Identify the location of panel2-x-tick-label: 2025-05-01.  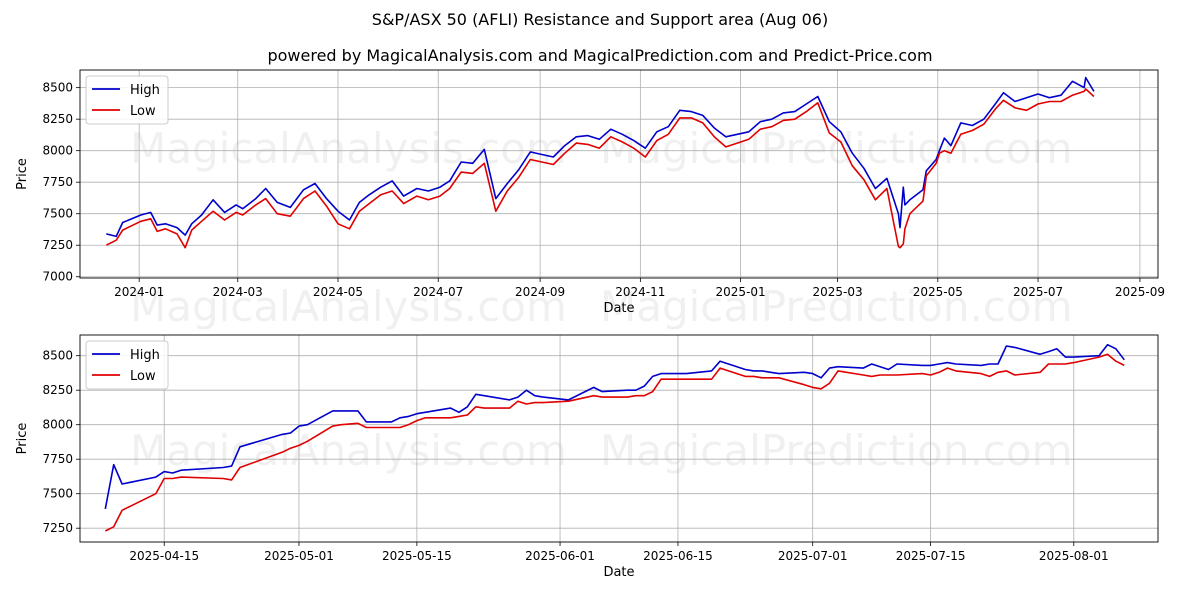
(299, 556).